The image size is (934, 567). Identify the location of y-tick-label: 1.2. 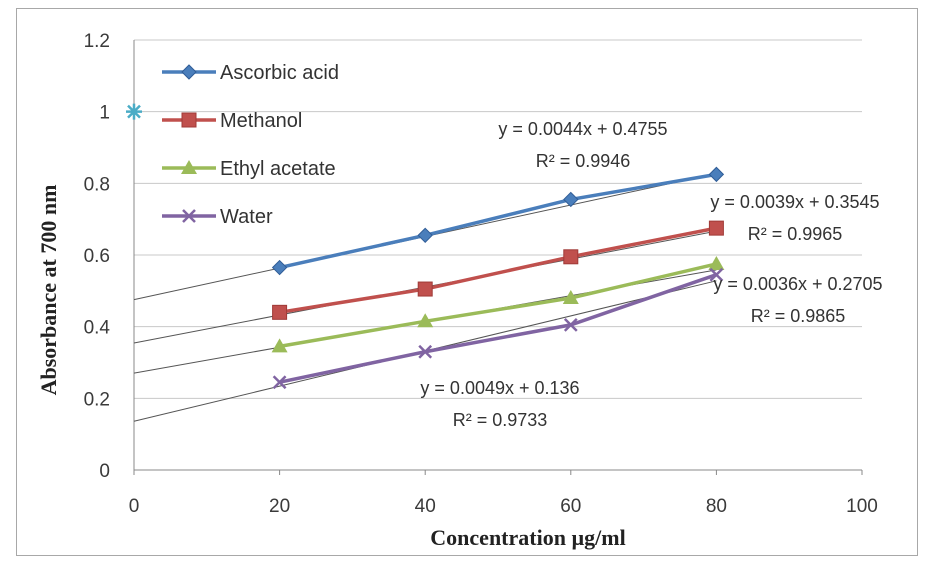
(97, 41).